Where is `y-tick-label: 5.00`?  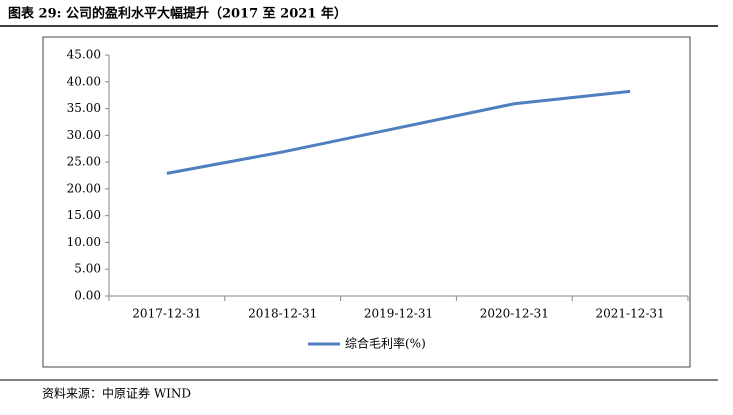
y-tick-label: 5.00 is located at coordinates (87, 269).